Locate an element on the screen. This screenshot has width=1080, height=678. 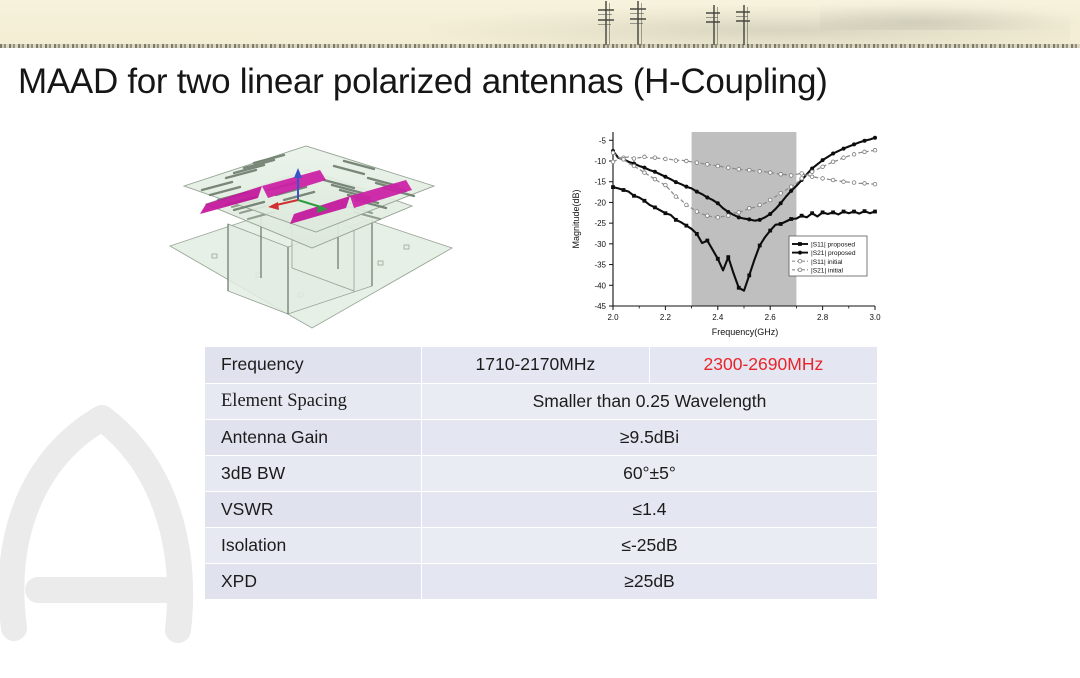
x-axis-ticks: 2.0 2.2 2.4 2.6 2.8 3.0 is located at coordinates (744, 314).